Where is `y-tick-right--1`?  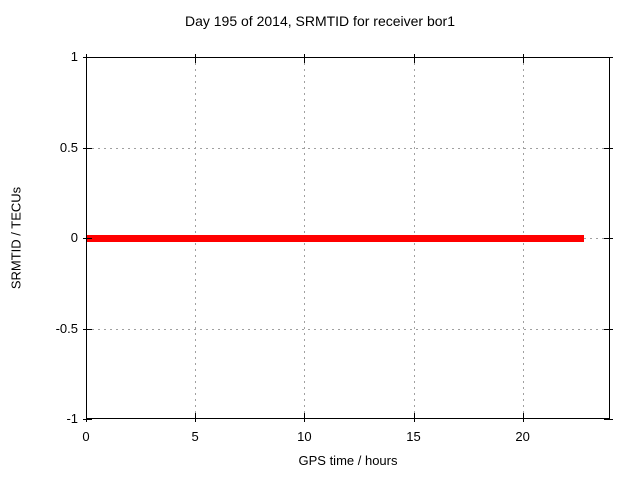
y-tick-right--1 is located at coordinates (608, 419).